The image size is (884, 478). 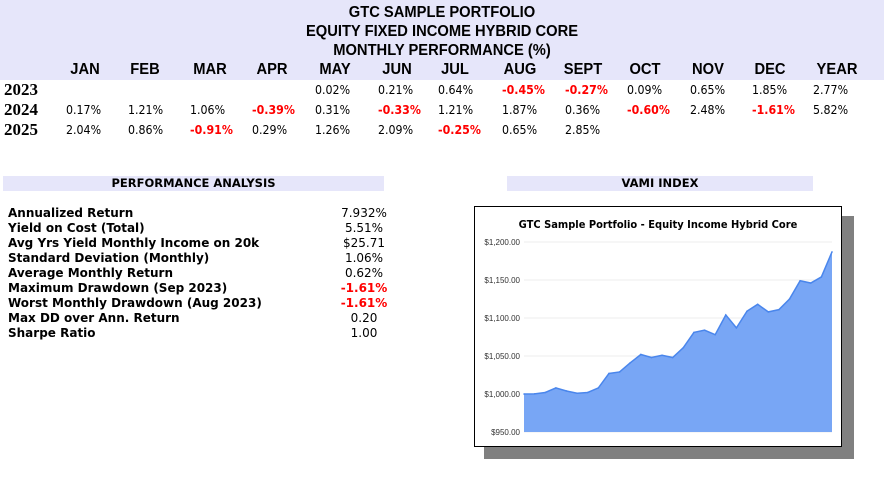 I want to click on performance-cell: -0.33%, so click(x=399, y=110).